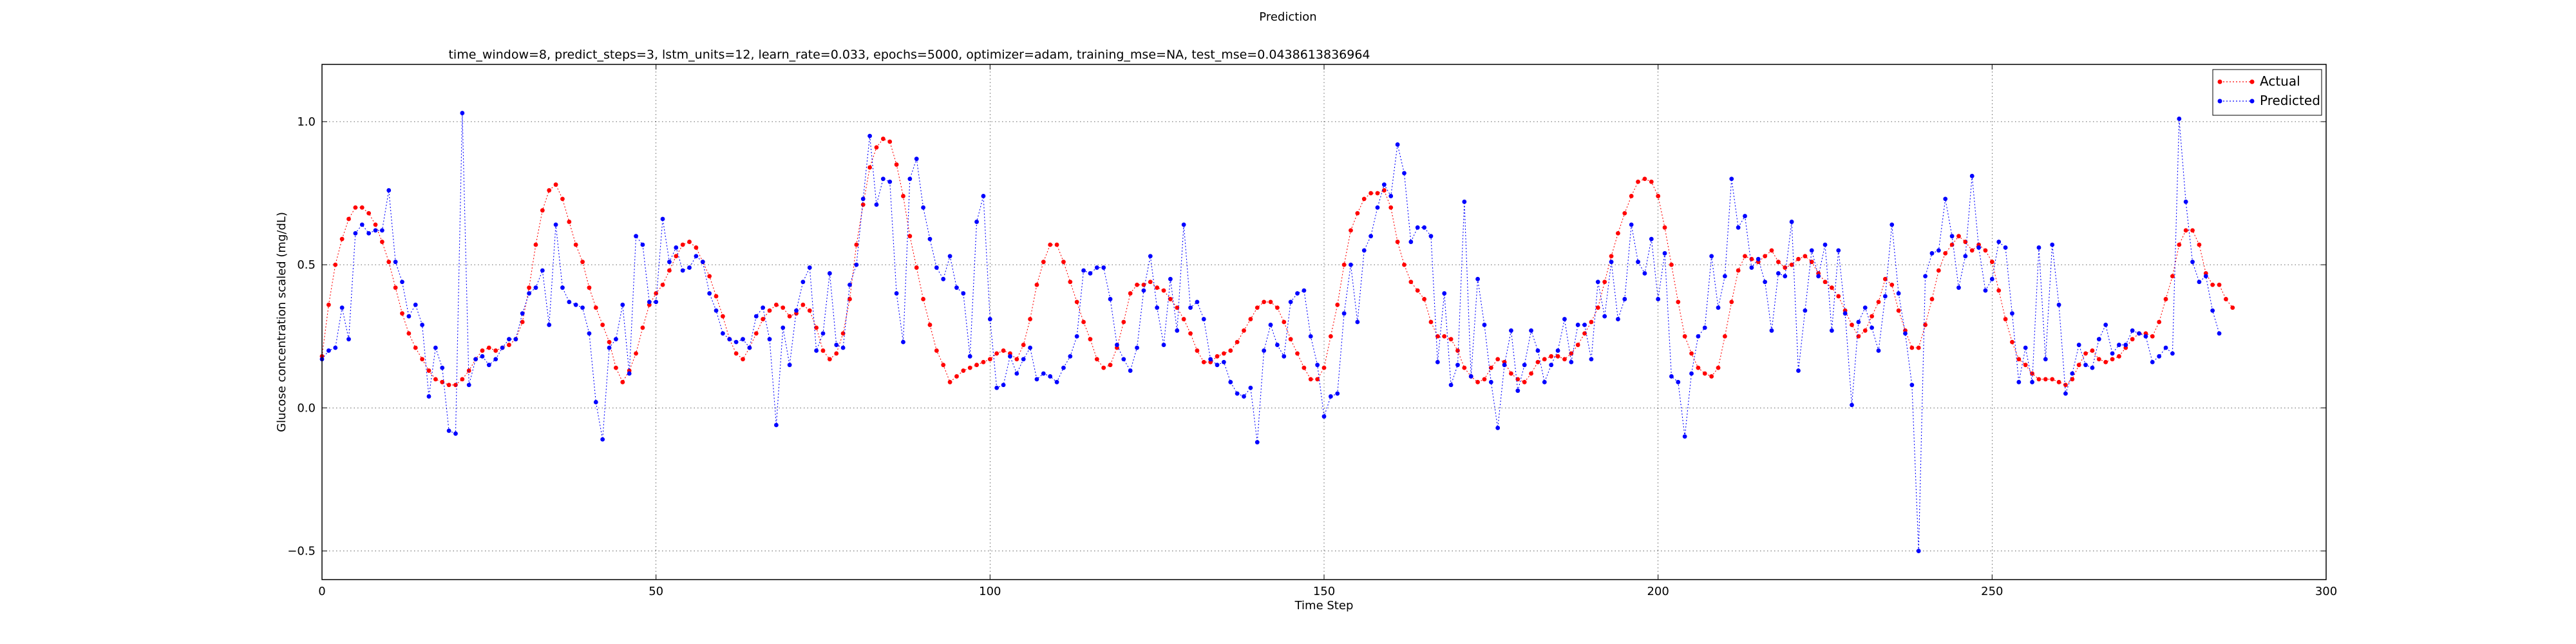 The height and width of the screenshot is (644, 2576). I want to click on legend: Actual Predicted, so click(2267, 92).